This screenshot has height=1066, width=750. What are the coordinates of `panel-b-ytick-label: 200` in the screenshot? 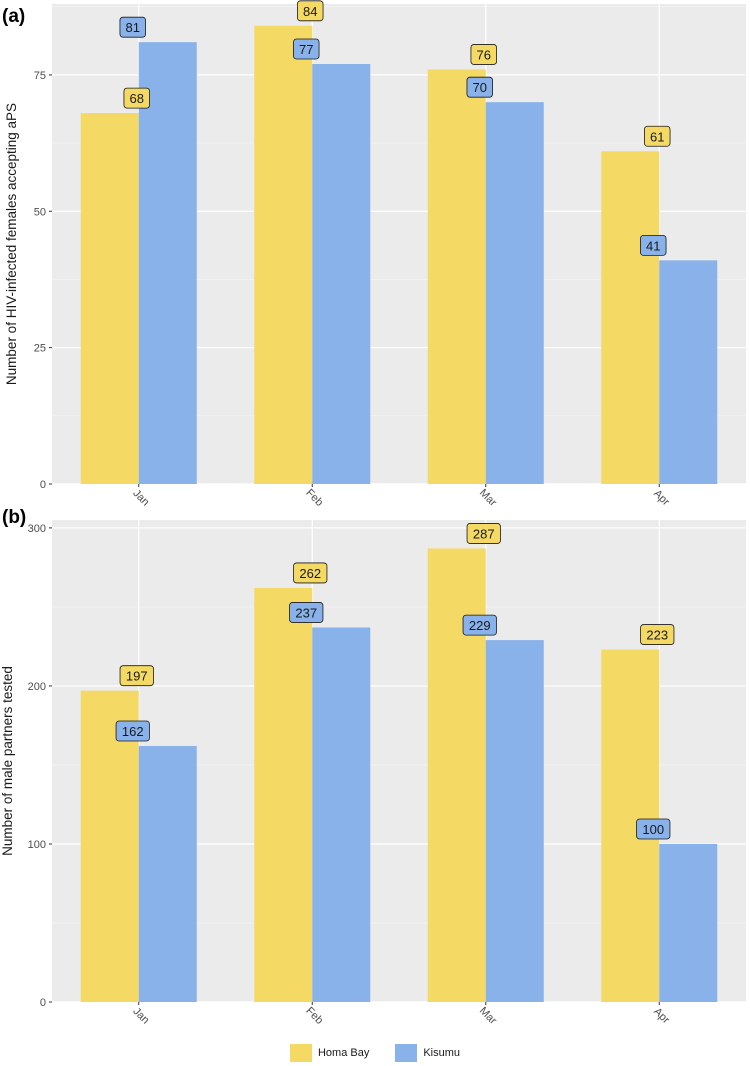 It's located at (37, 687).